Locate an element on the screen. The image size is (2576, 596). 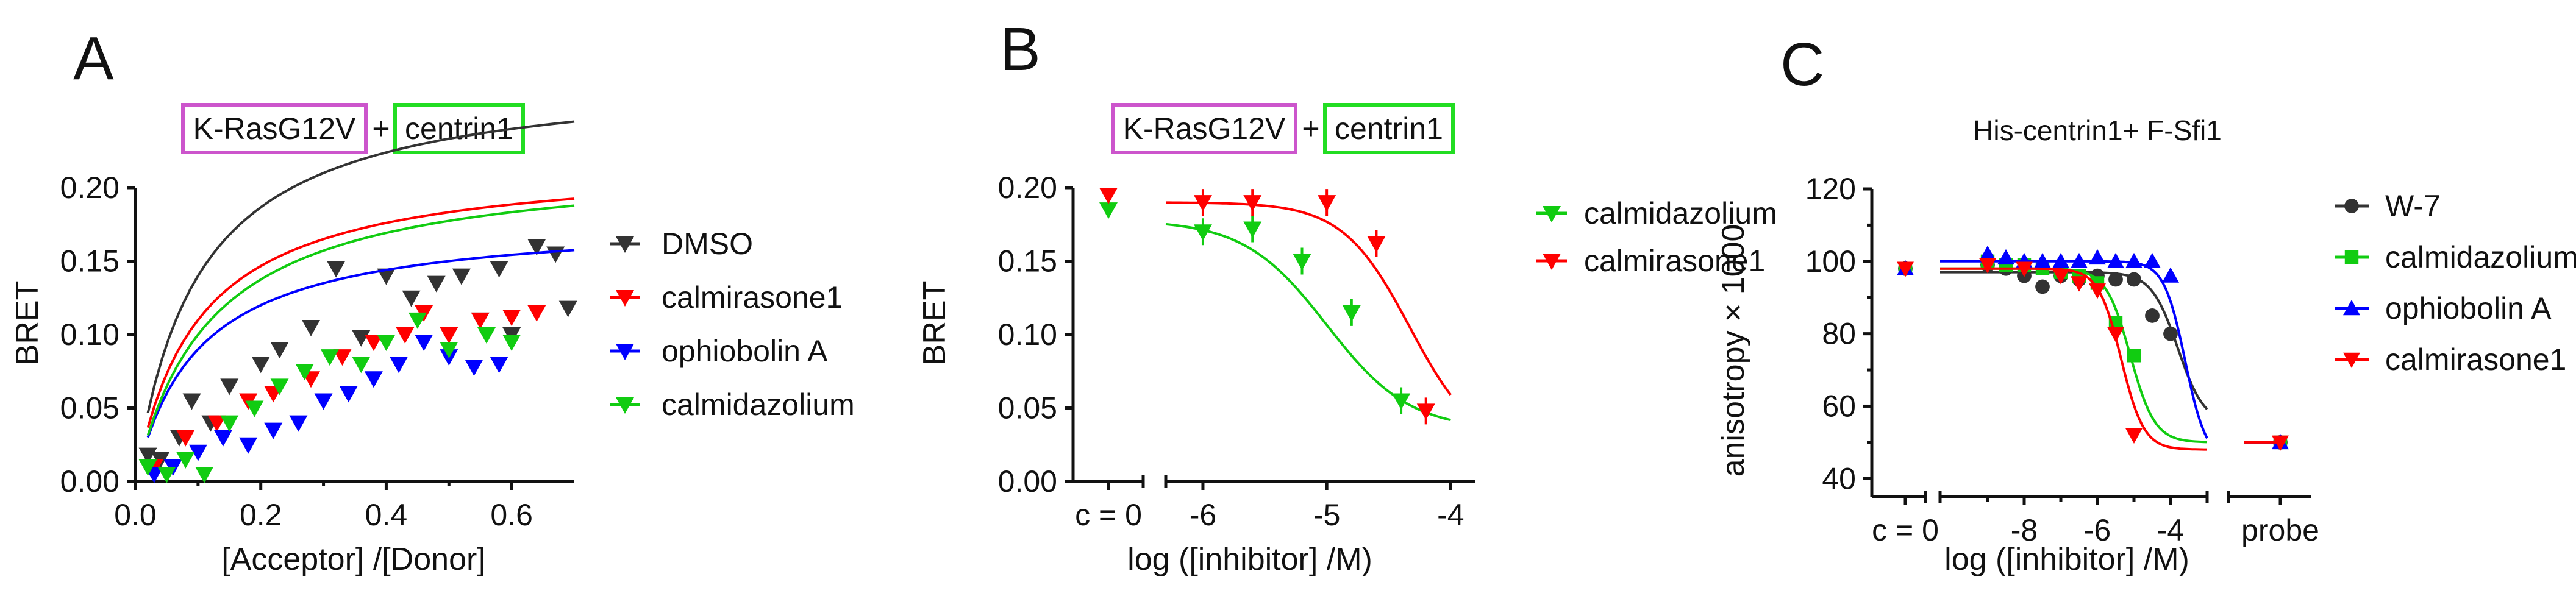
legend-label-ophiobolin-a: ophiobolin A is located at coordinates (745, 351).